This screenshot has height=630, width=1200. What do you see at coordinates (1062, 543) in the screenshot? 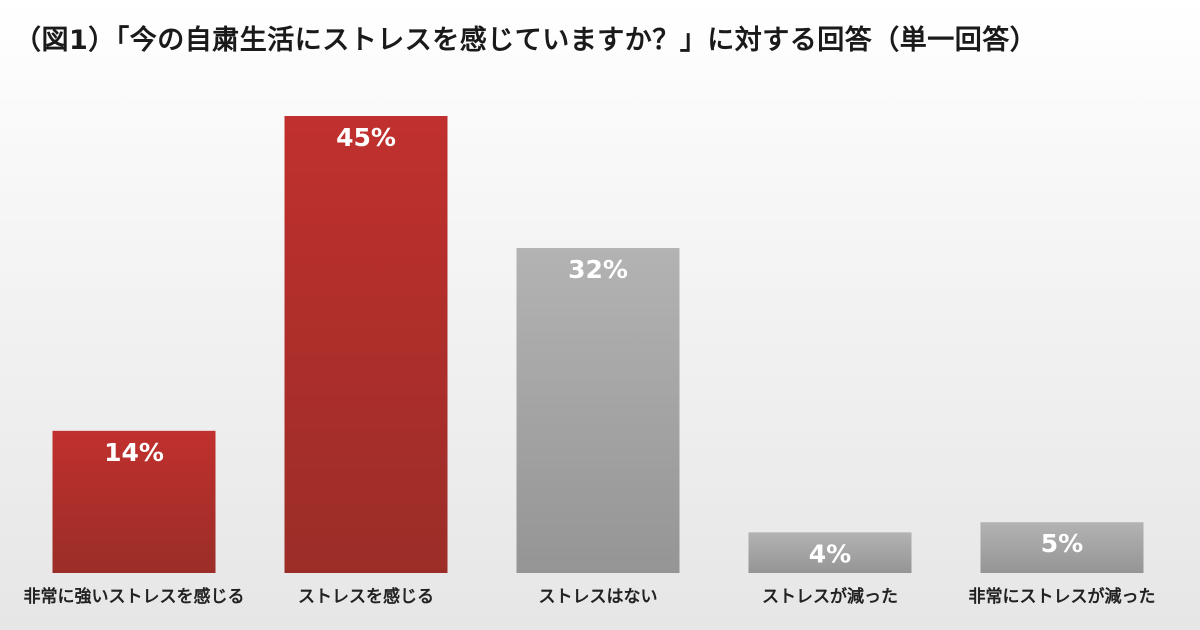
I see `bar-value-label-5: 5%` at bounding box center [1062, 543].